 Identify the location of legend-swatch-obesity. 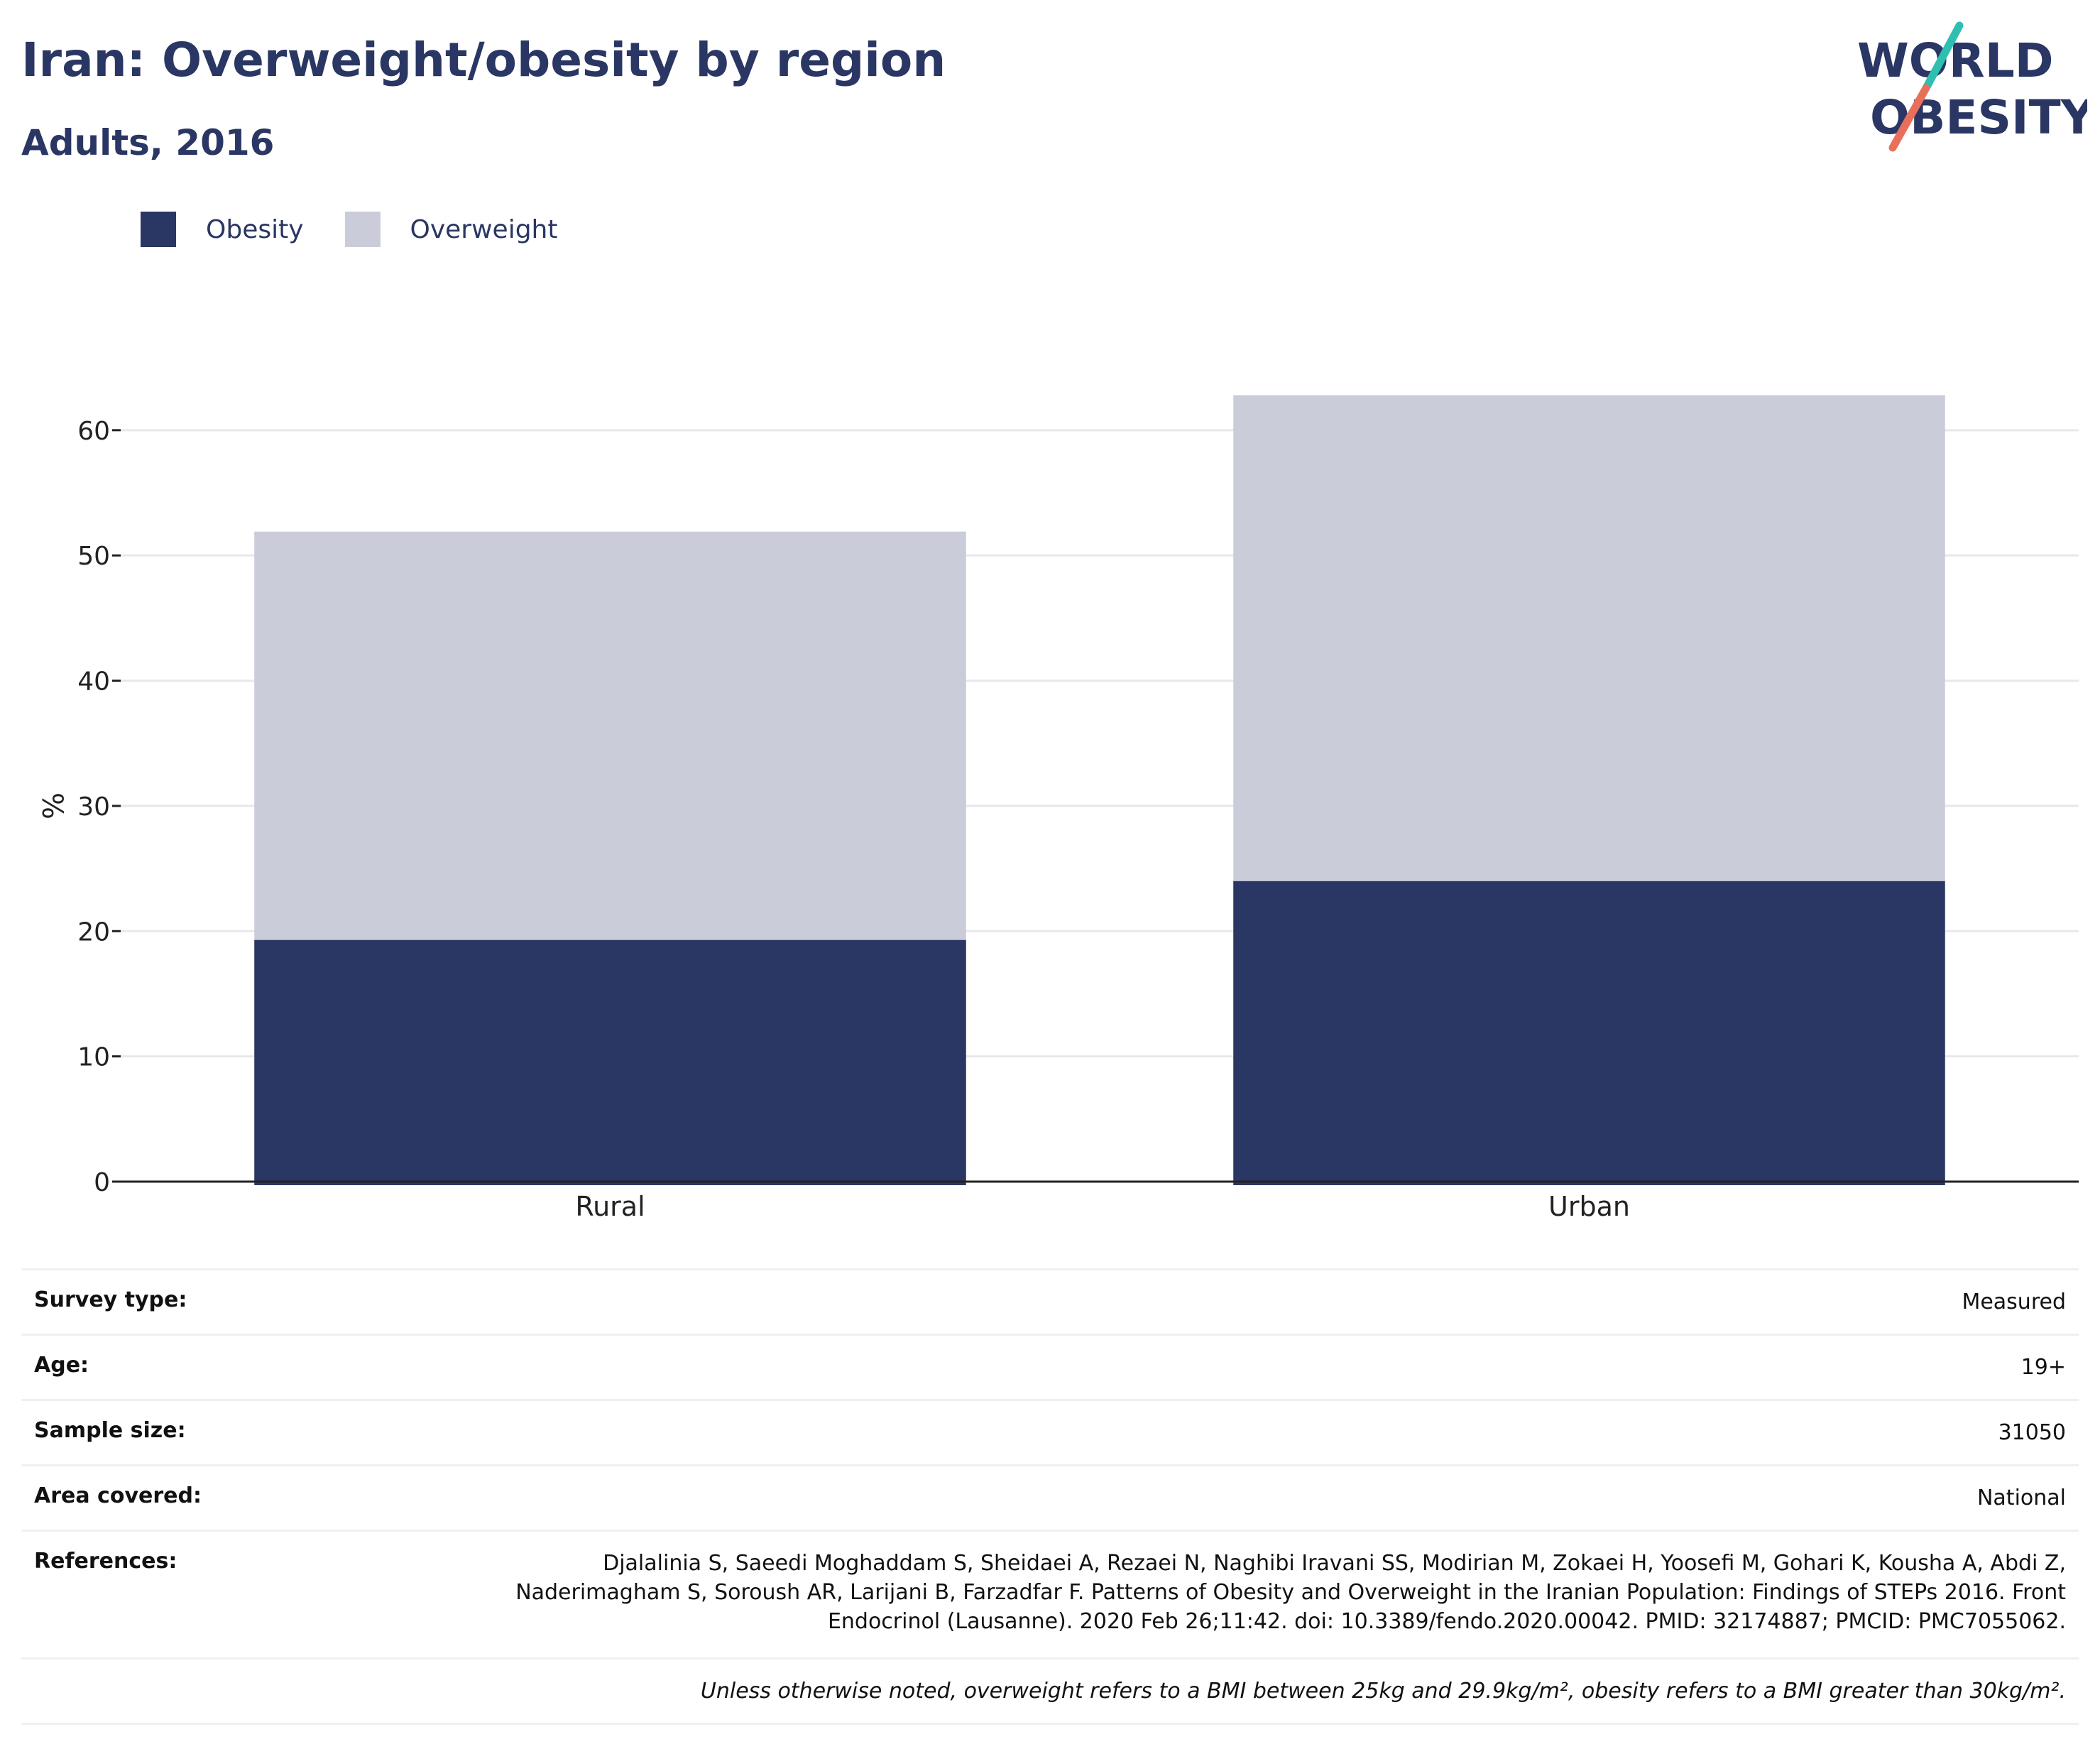
(158, 229).